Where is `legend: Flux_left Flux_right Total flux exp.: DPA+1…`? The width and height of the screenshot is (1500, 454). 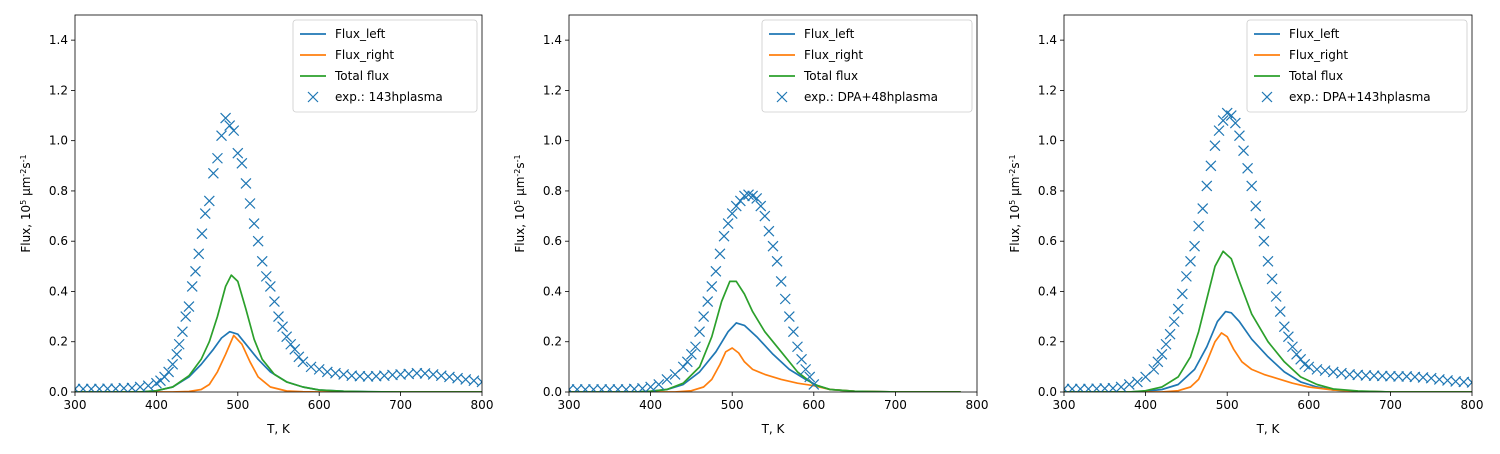 legend: Flux_left Flux_right Total flux exp.: DPA+1… is located at coordinates (1357, 66).